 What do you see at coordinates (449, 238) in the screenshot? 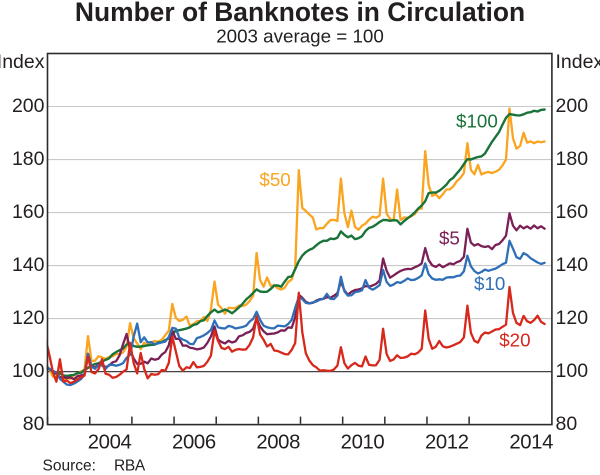
I see `svg-text: $5` at bounding box center [449, 238].